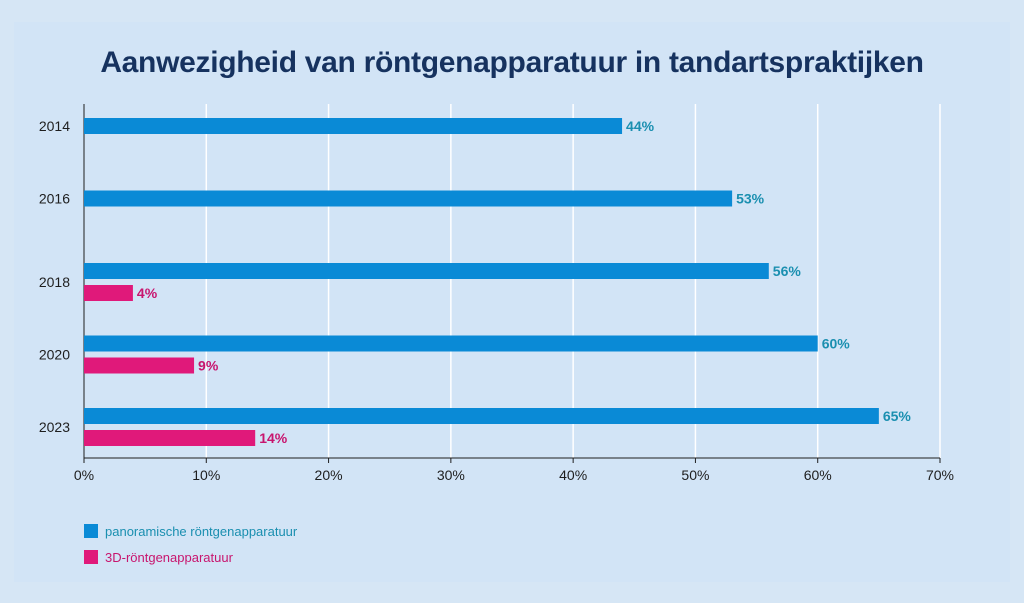 The height and width of the screenshot is (603, 1024). I want to click on legend-swatch-3d, so click(91, 557).